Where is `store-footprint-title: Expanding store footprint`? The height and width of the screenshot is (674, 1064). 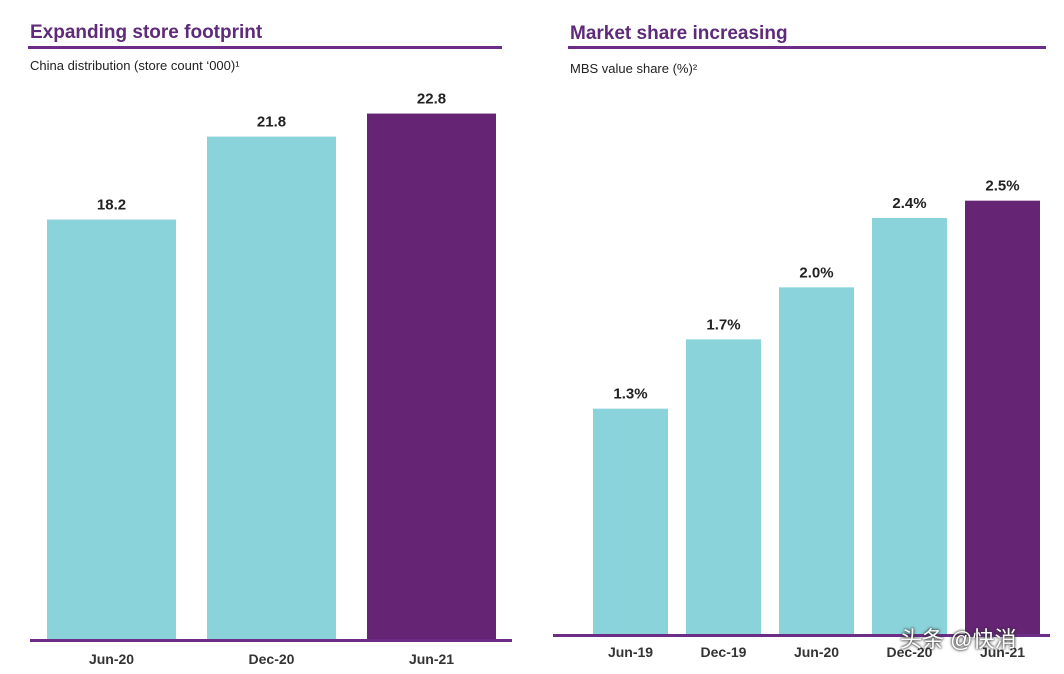 store-footprint-title: Expanding store footprint is located at coordinates (146, 32).